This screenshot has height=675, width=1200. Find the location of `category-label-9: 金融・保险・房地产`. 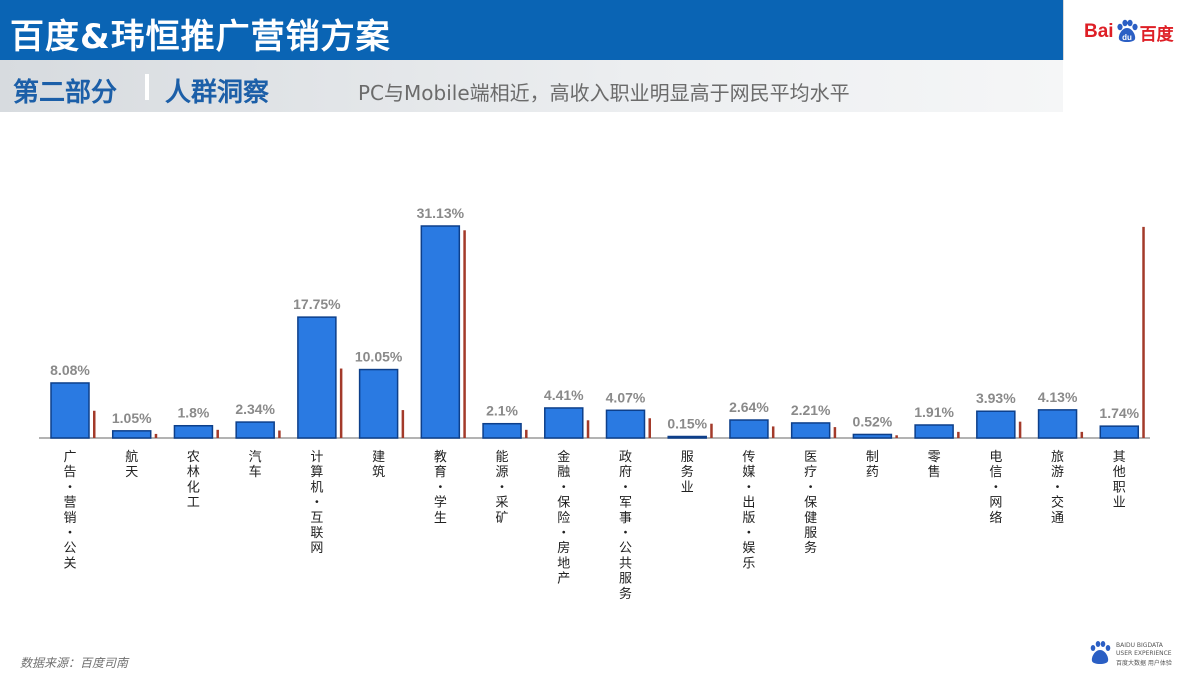

category-label-9: 金融・保险・房地产 is located at coordinates (563, 518).